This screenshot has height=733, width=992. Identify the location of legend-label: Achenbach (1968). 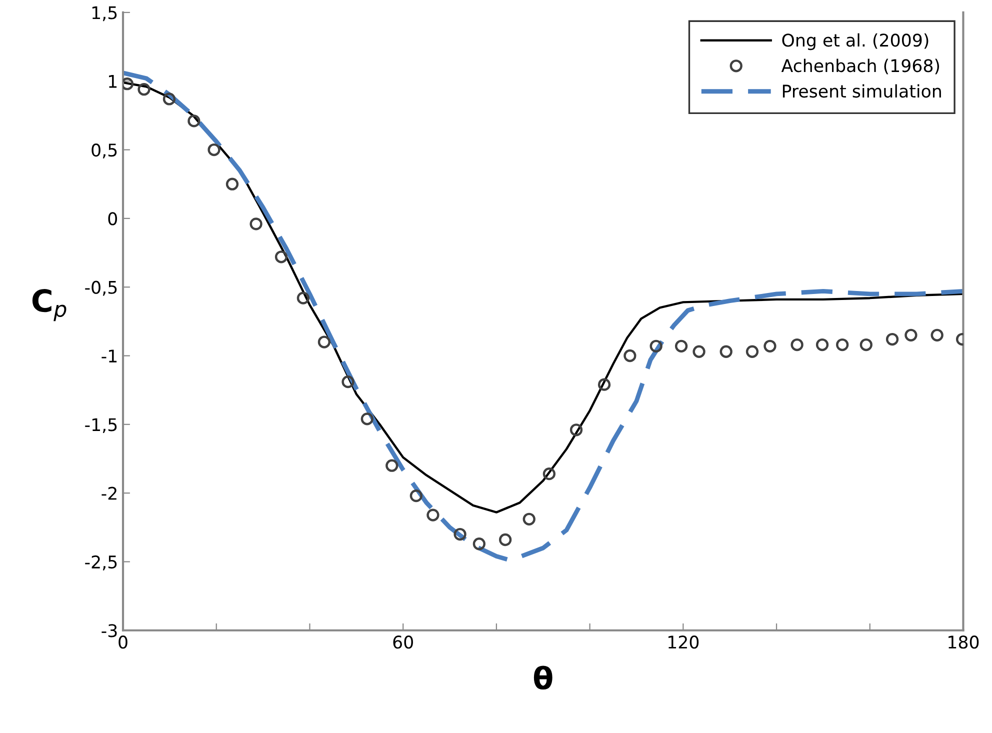
(860, 66).